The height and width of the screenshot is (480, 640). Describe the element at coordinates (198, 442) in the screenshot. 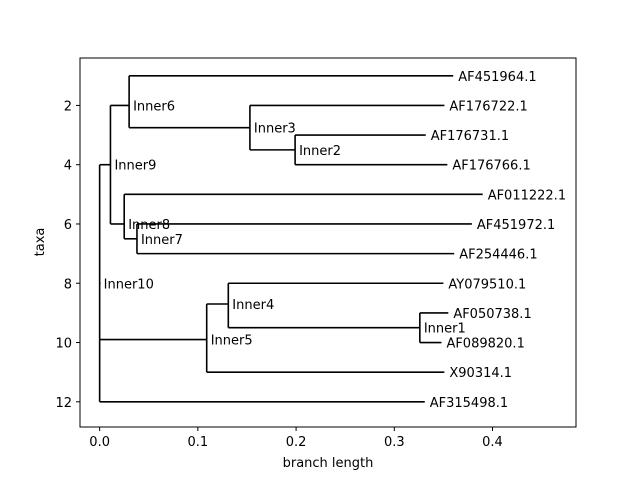

I see `x-tick-label: 0.1` at that location.